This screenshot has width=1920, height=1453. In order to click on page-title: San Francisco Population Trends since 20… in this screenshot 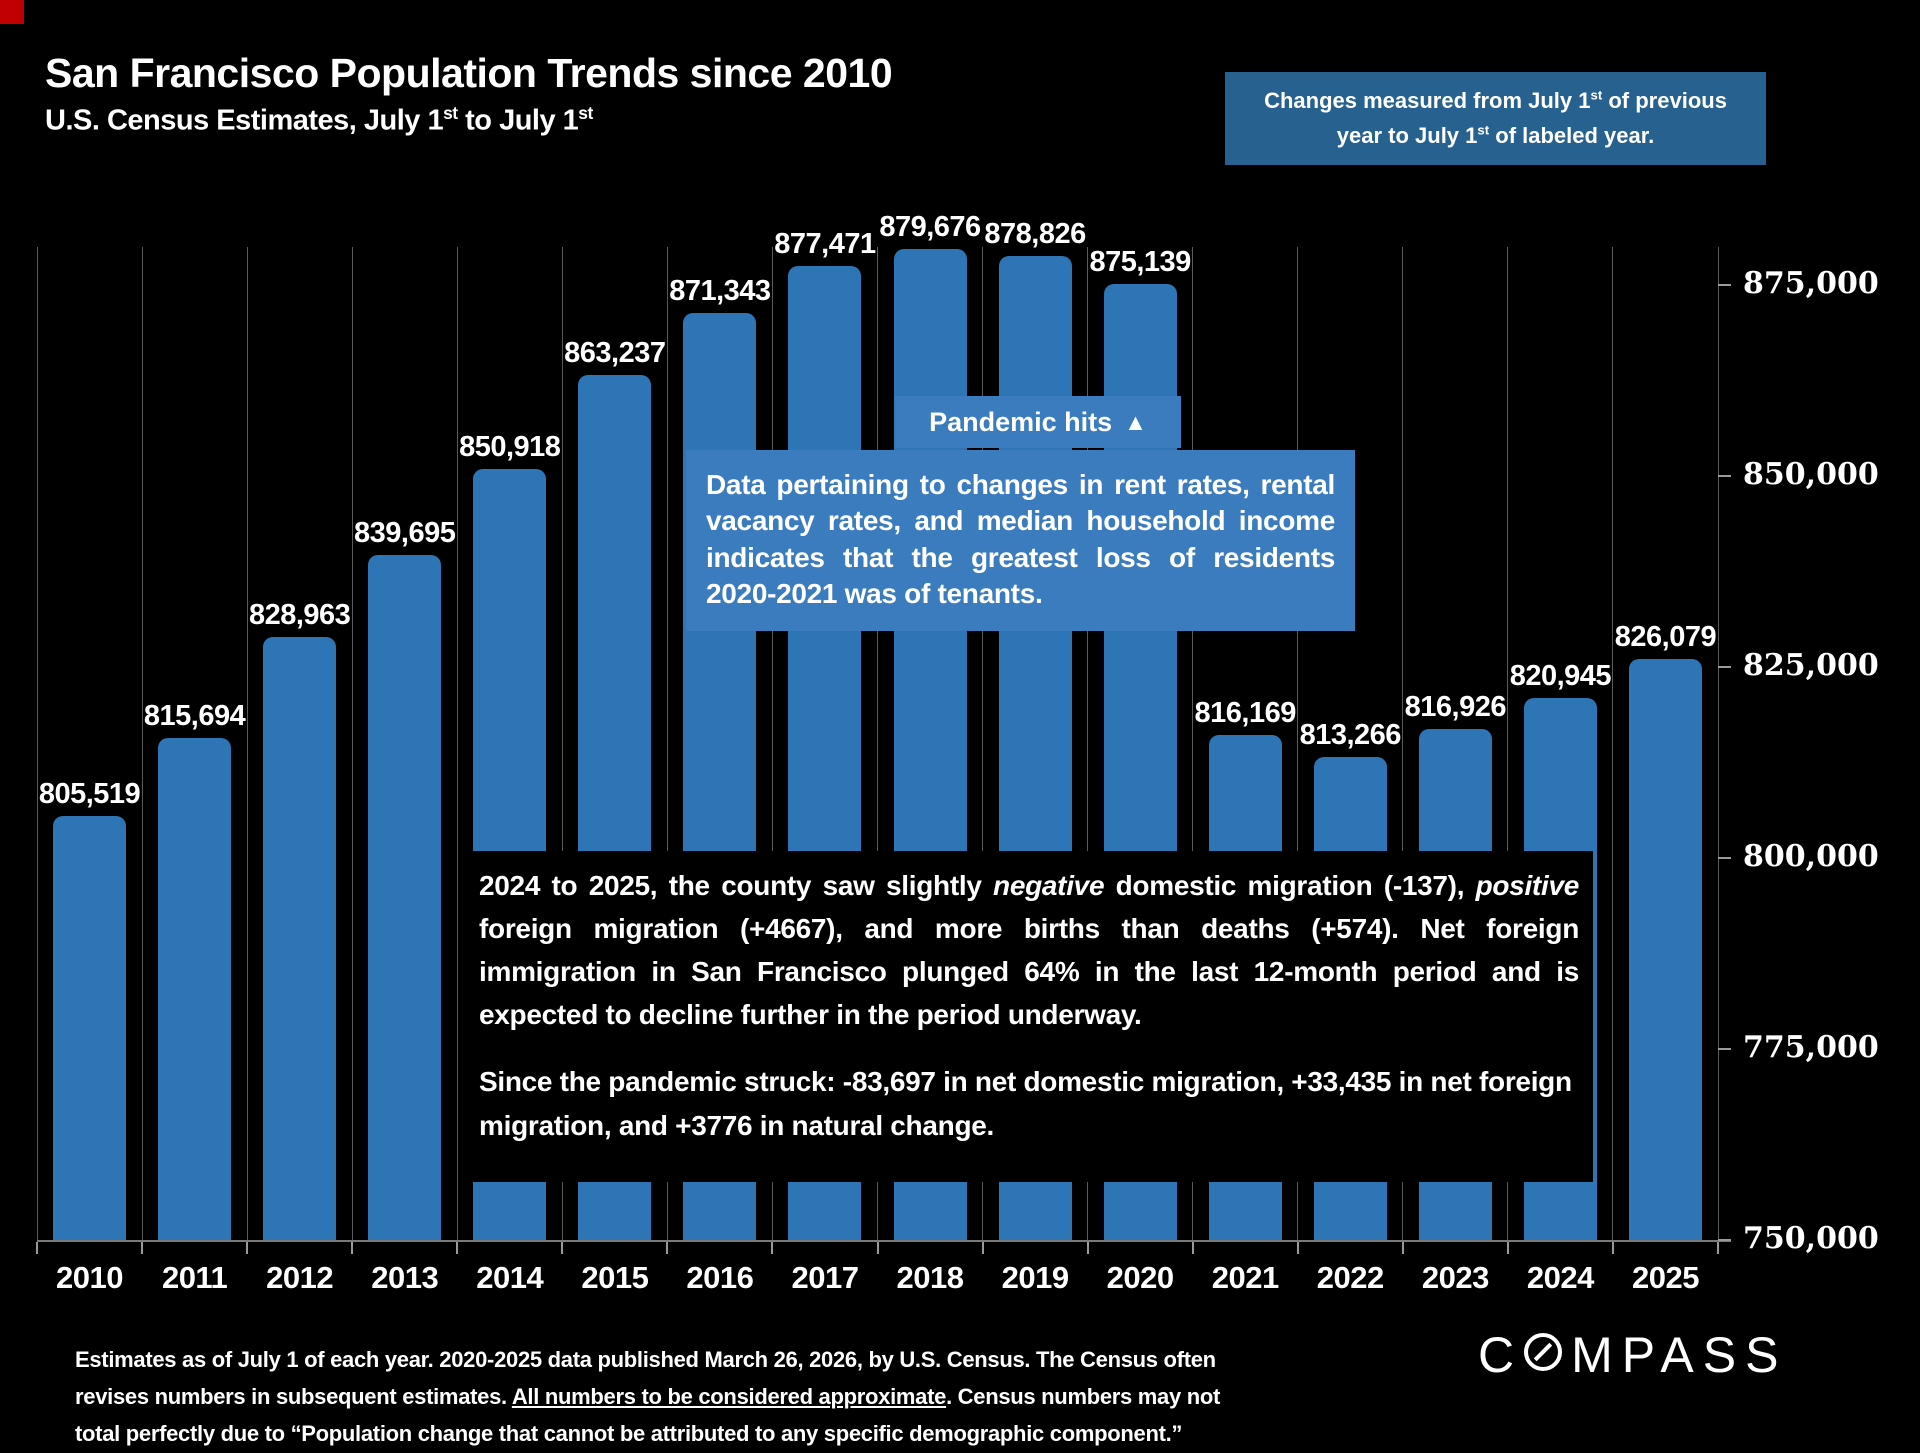, I will do `click(469, 73)`.